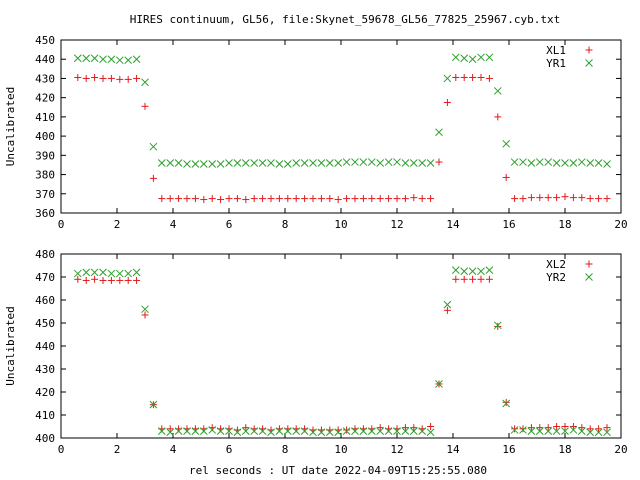 Image resolution: width=640 pixels, height=480 pixels. Describe the element at coordinates (45, 59) in the screenshot. I see `y-tick-label: 440` at that location.